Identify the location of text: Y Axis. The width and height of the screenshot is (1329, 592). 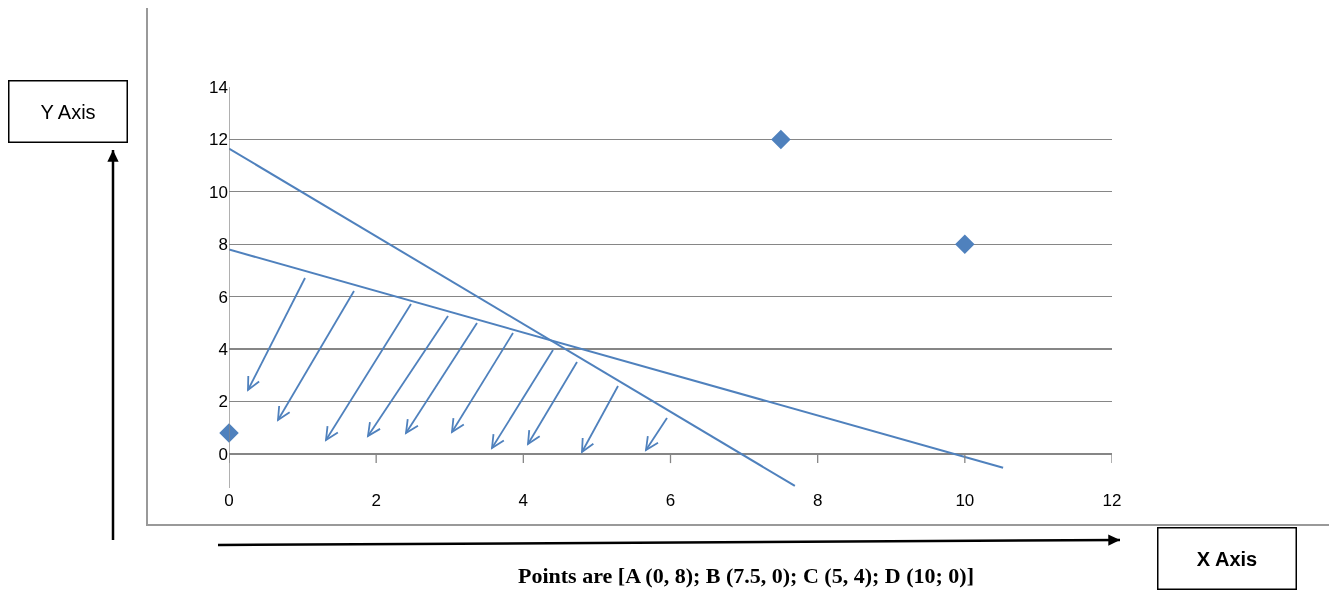
(68, 111).